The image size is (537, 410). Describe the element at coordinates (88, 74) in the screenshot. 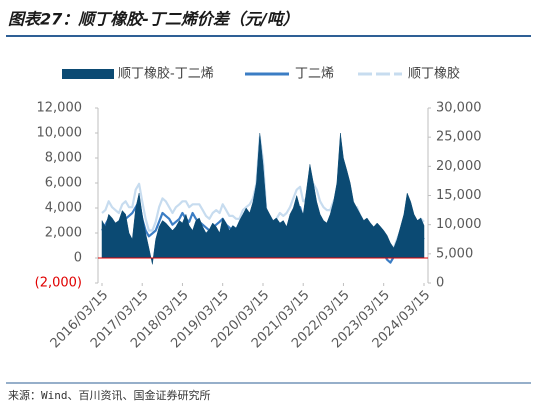

I see `legend-swatch` at that location.